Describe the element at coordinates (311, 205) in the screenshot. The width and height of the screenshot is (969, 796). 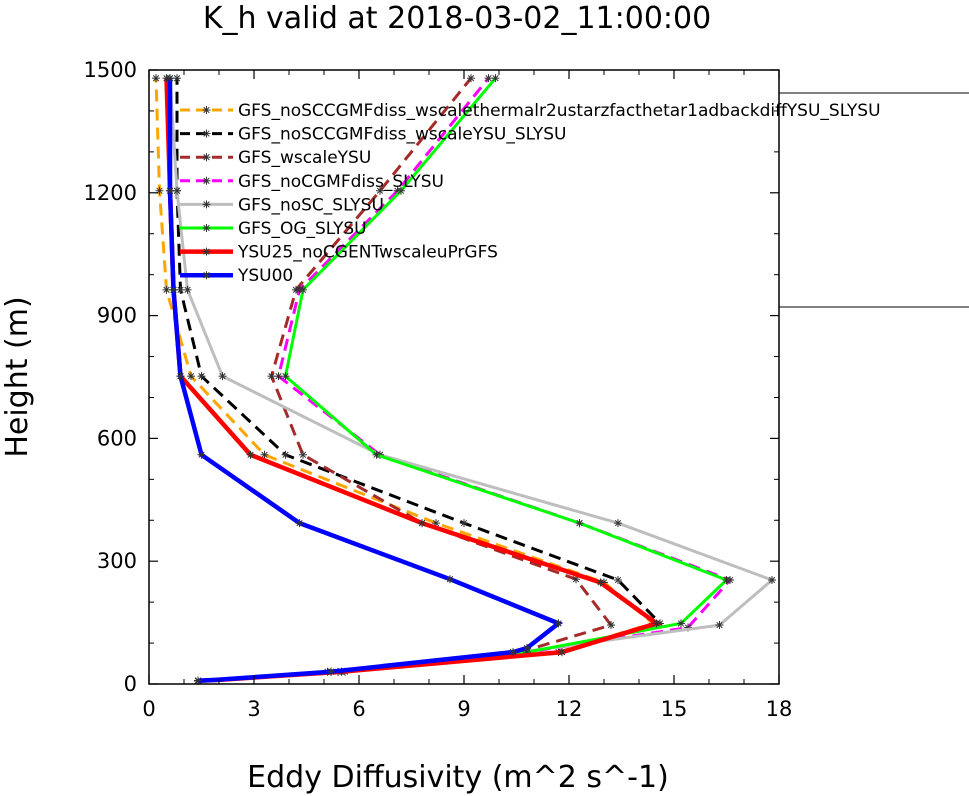
I see `legend-label-4: GFS_noSC_SLYSU` at that location.